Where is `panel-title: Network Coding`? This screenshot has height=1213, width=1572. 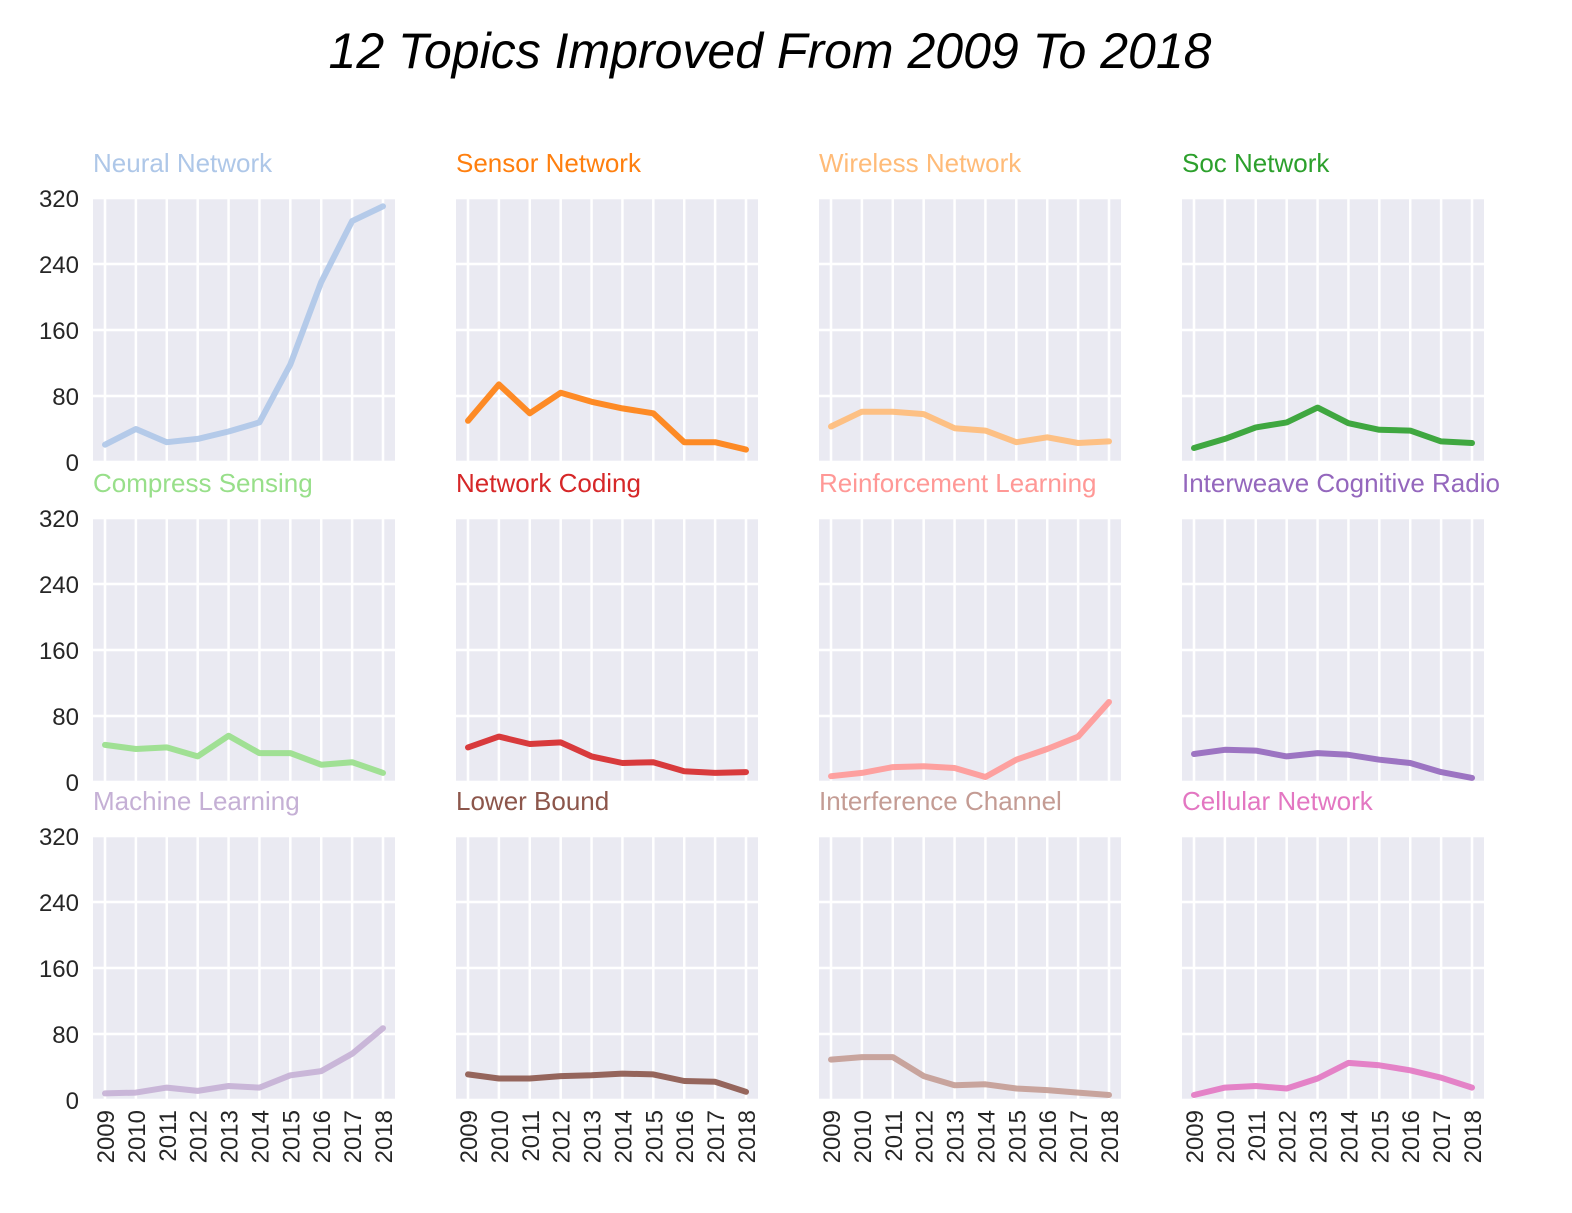 panel-title: Network Coding is located at coordinates (548, 483).